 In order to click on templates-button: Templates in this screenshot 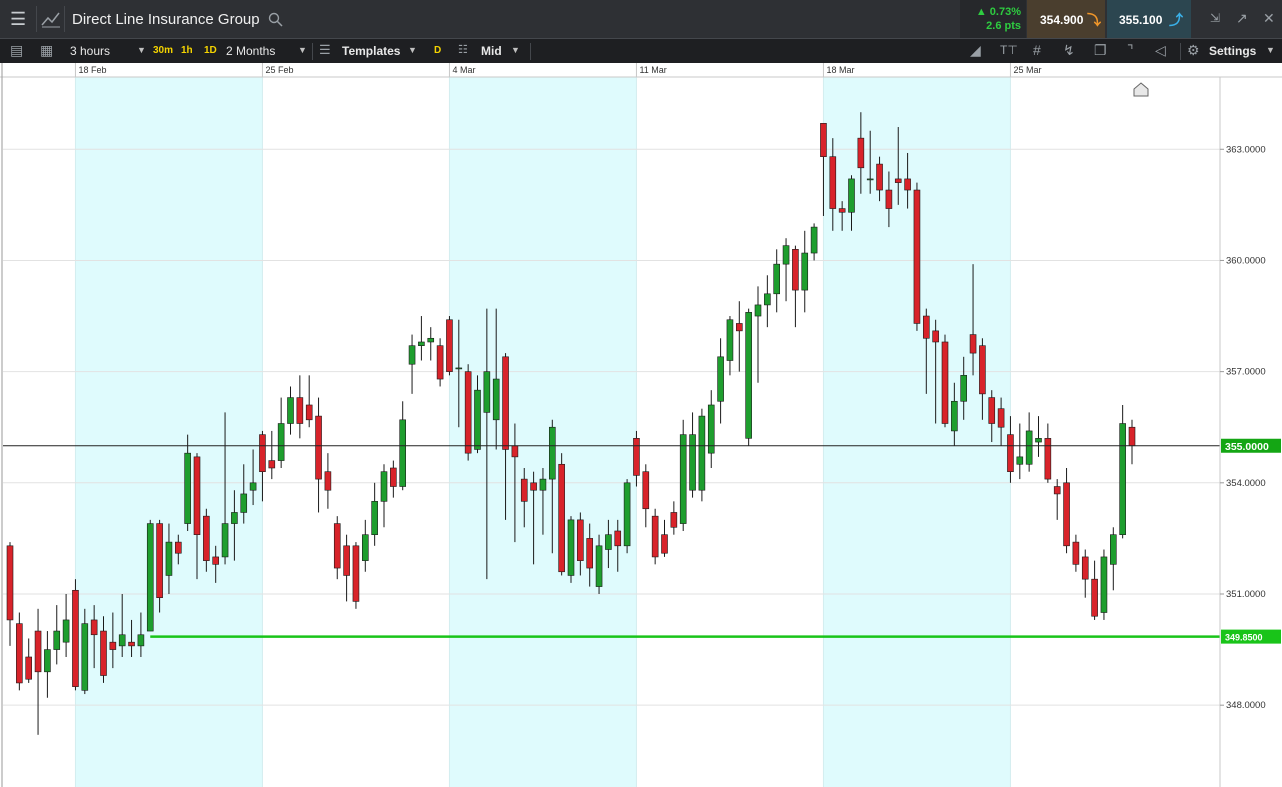, I will do `click(371, 51)`.